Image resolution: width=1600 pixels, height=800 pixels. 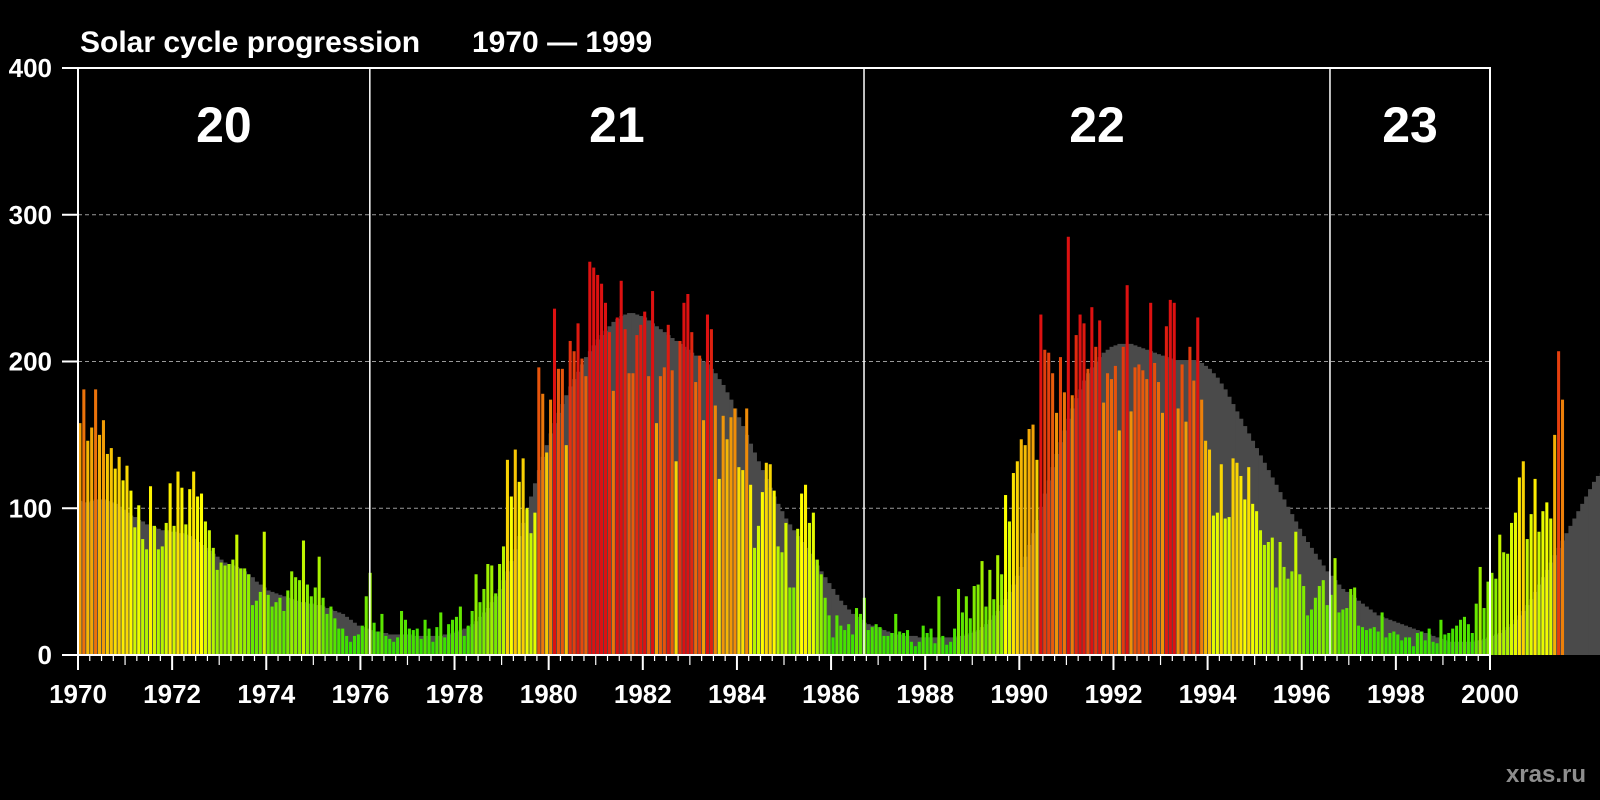 I want to click on x-tick-label: 1996, so click(x=1302, y=694).